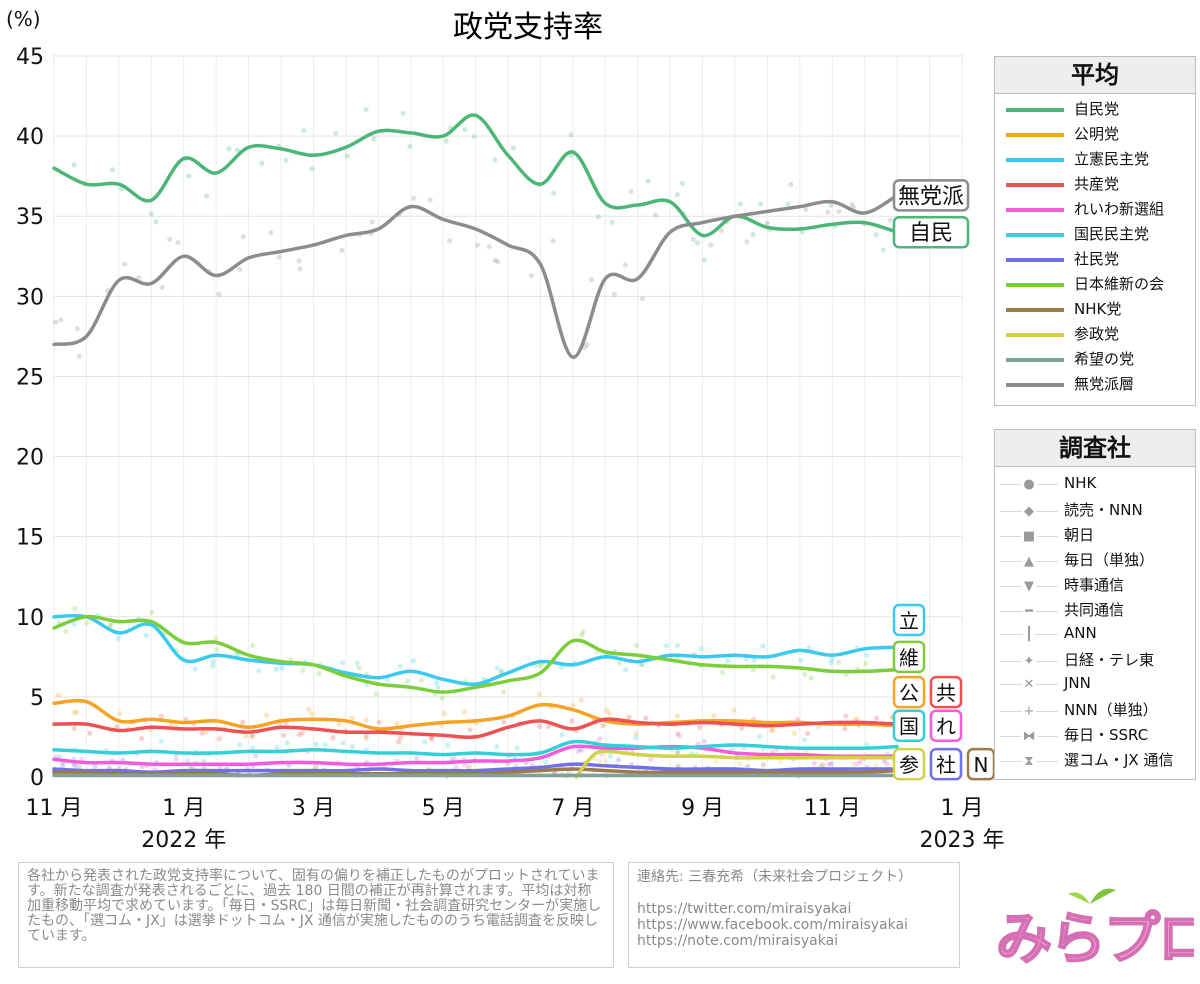 This screenshot has height=984, width=1200. What do you see at coordinates (515, 824) in the screenshot?
I see `x-axis: 11 月 1 月 3 月 5 月 7 月 9 月 11 月 1 月 2022 年 2023 年` at bounding box center [515, 824].